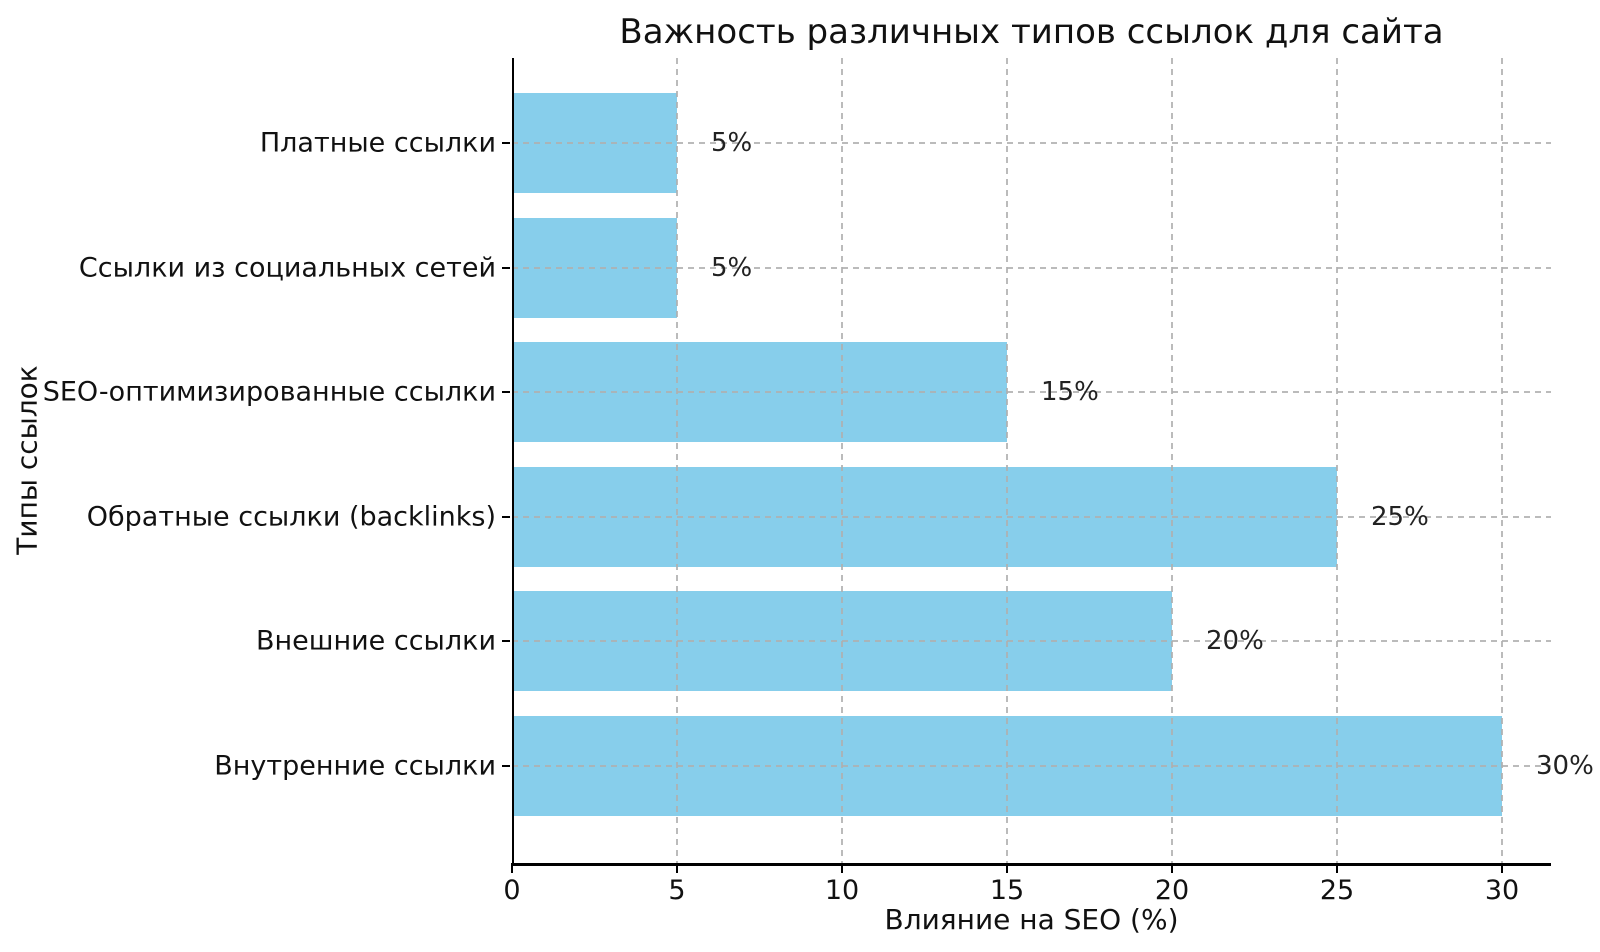 This screenshot has width=1600, height=952. I want to click on x-axis-label: Влияние на SEO (%), so click(1031, 919).